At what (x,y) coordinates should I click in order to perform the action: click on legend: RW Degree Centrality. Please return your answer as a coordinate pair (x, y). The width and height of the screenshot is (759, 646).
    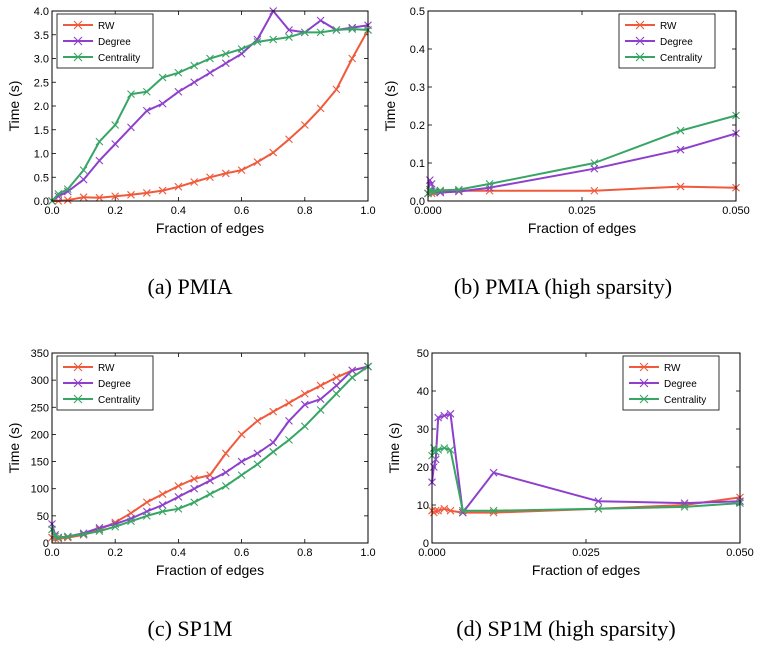
    Looking at the image, I should click on (105, 383).